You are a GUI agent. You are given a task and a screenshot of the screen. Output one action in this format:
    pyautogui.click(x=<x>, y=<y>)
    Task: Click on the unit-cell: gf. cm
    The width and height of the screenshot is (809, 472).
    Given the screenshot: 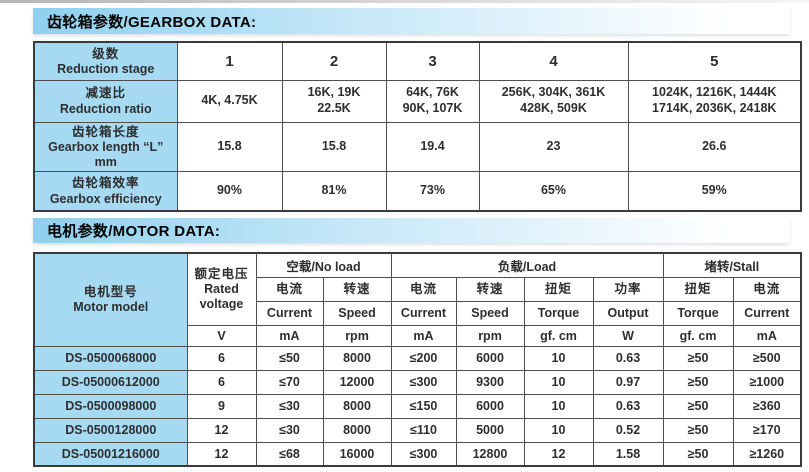 What is the action you would take?
    pyautogui.click(x=698, y=335)
    